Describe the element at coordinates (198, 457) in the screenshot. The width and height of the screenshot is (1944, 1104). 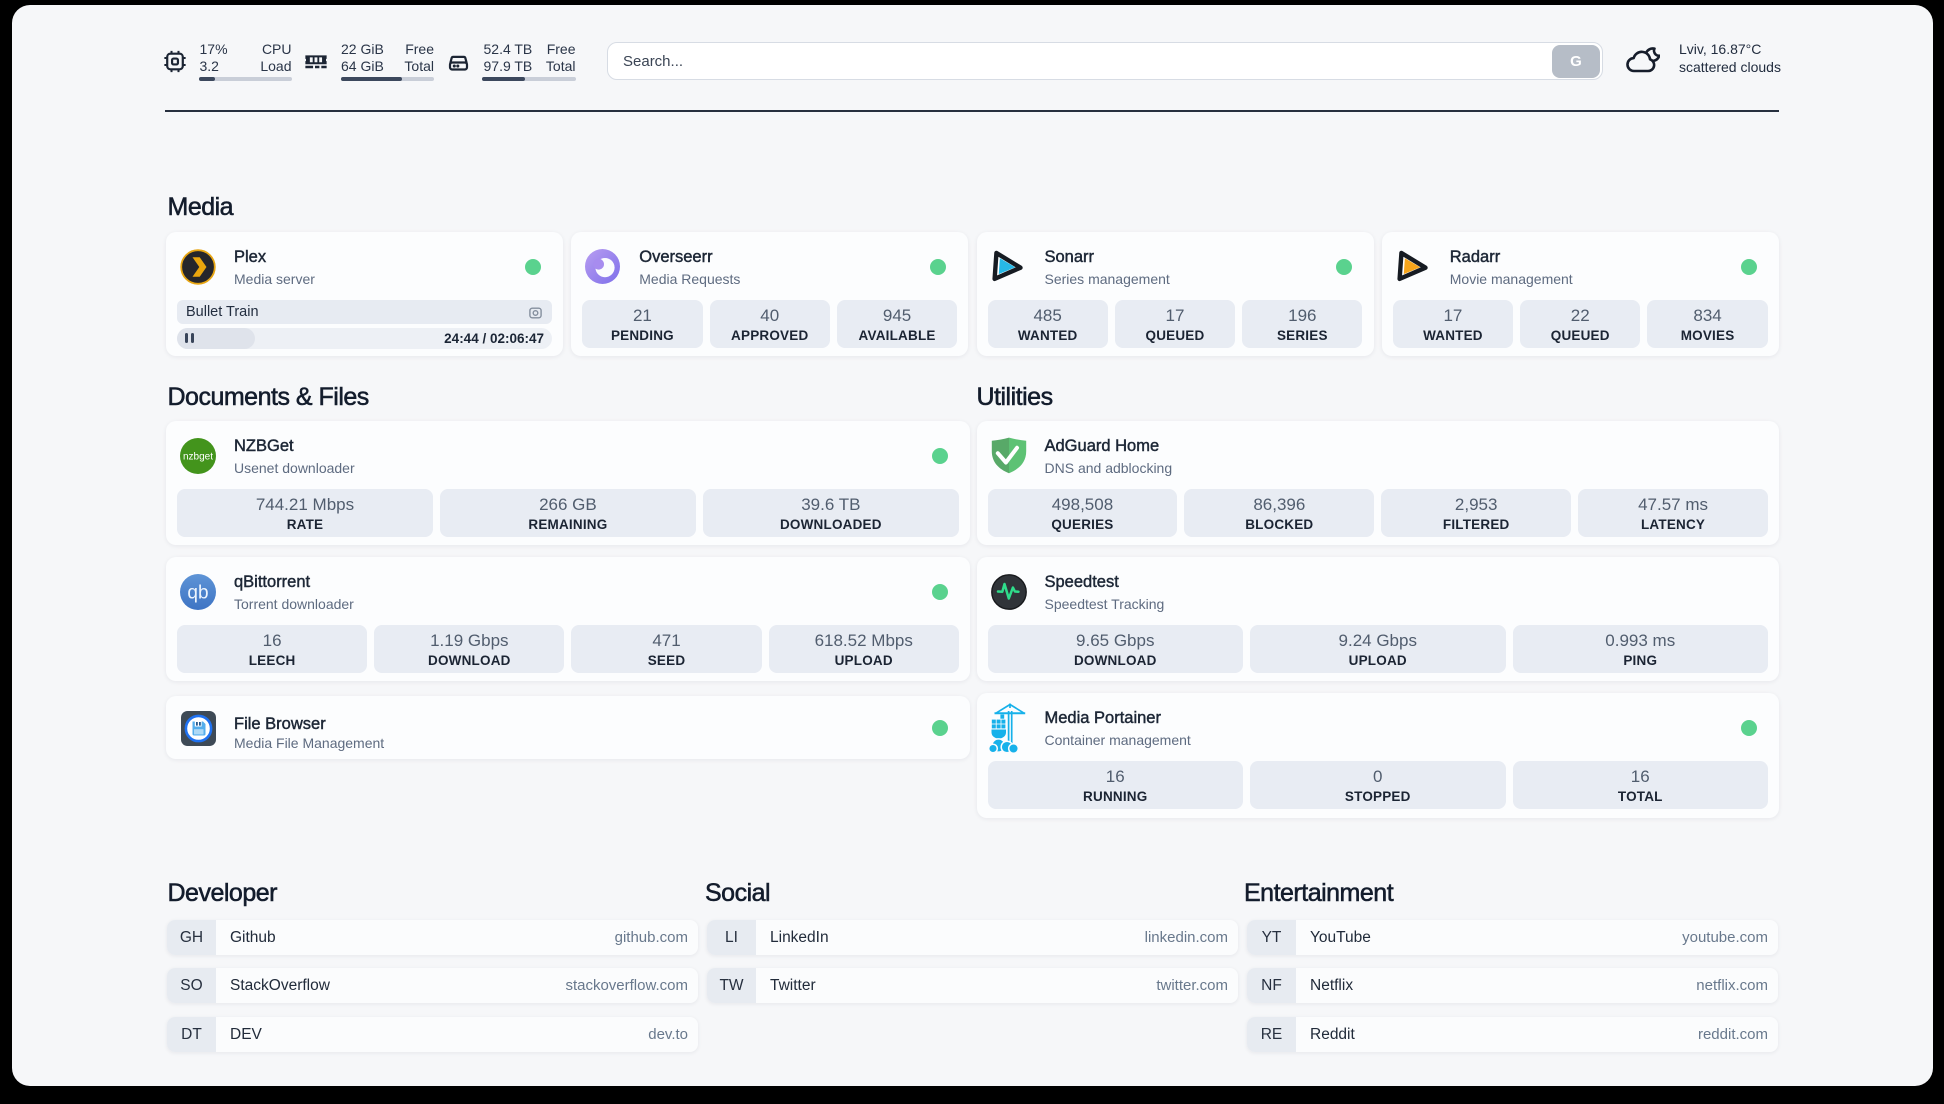
I see `svg-text: nzbget` at that location.